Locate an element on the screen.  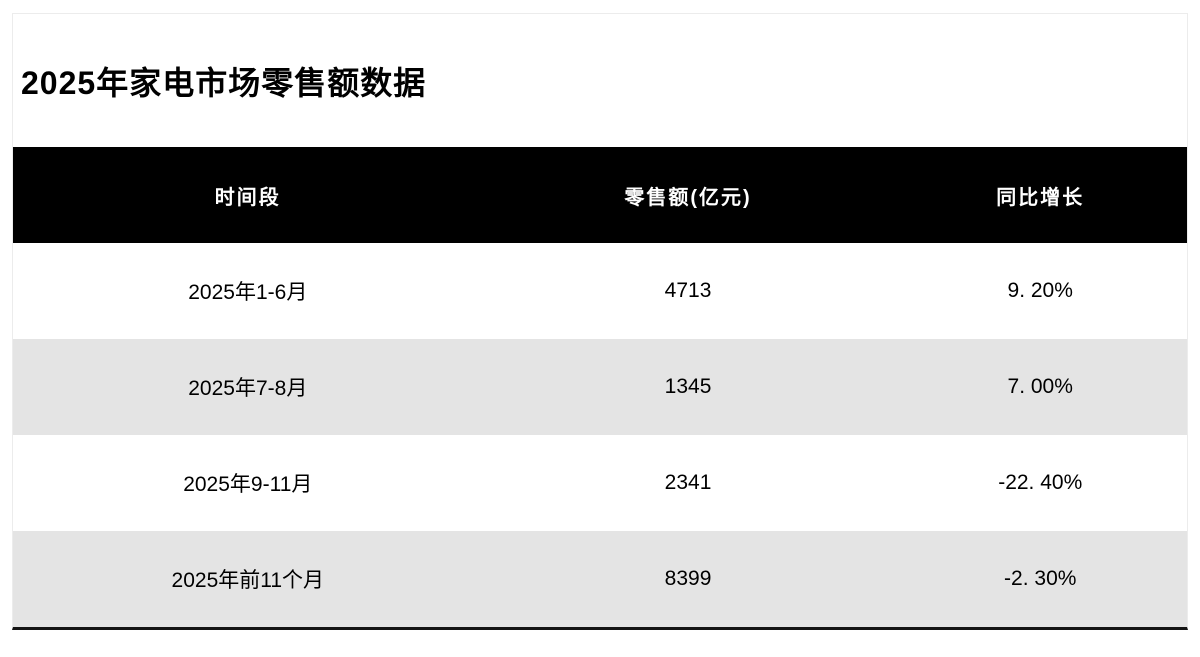
cell-period: 2025年9-11月 is located at coordinates (248, 484).